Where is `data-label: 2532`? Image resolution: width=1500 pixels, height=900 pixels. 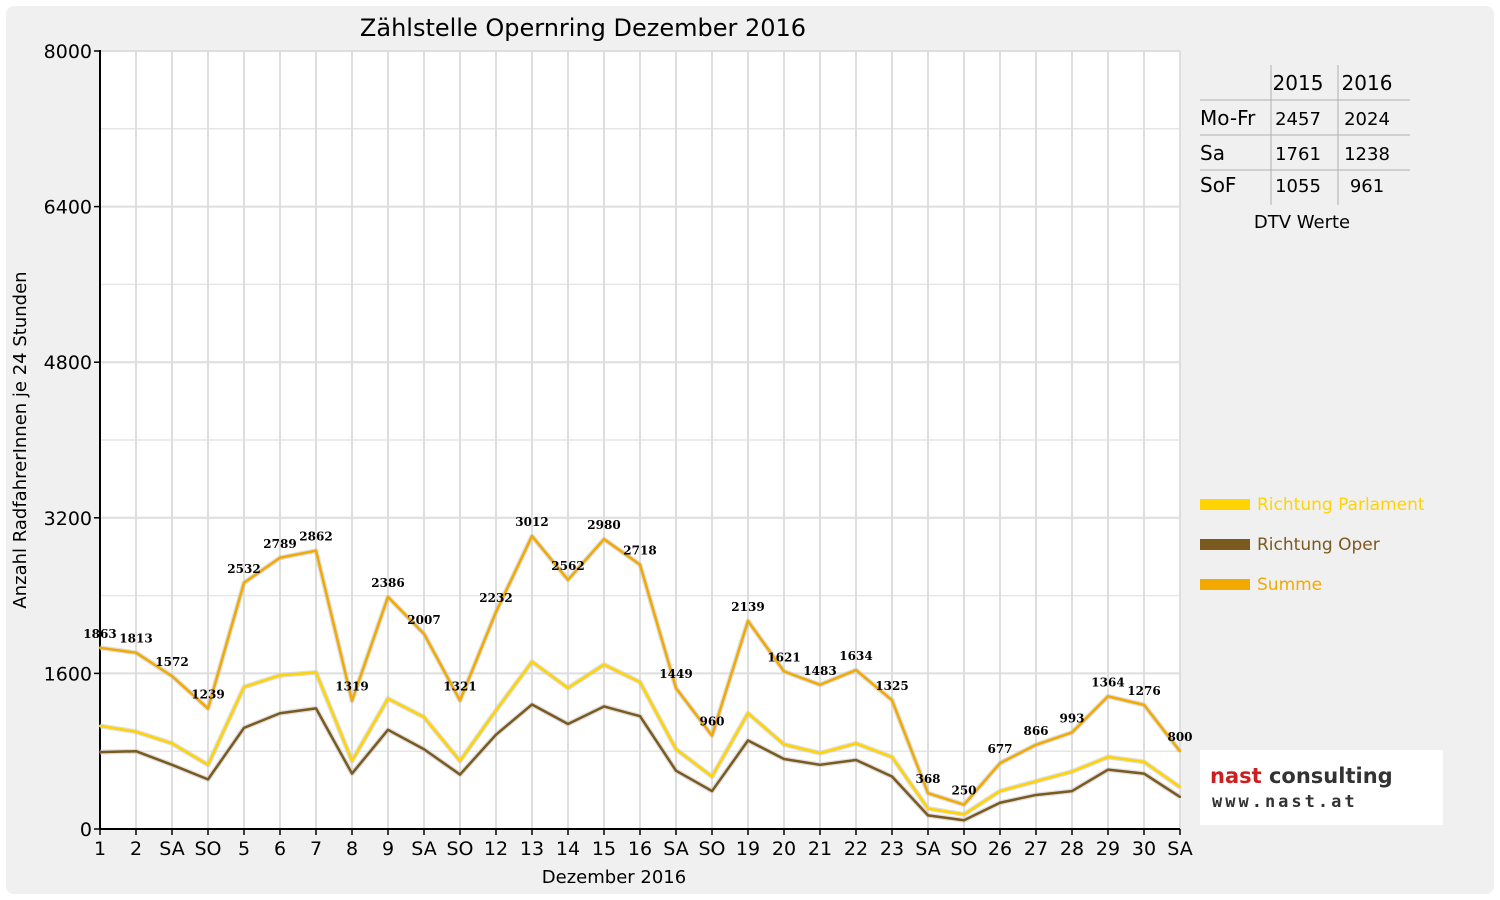
data-label: 2532 is located at coordinates (243, 569).